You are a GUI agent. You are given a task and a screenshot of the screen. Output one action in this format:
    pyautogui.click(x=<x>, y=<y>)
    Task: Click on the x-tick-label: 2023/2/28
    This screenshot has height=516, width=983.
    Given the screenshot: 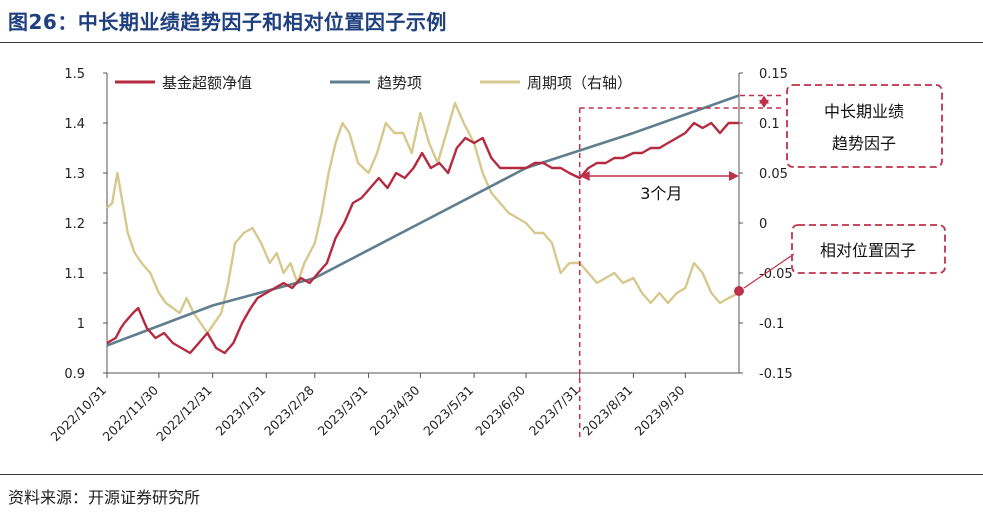 What is the action you would take?
    pyautogui.click(x=289, y=410)
    